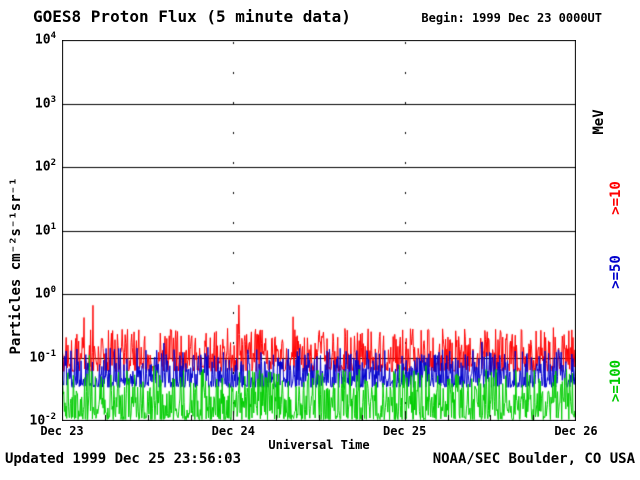 The width and height of the screenshot is (640, 480). What do you see at coordinates (45, 229) in the screenshot?
I see `y-tick-label: 10¹` at bounding box center [45, 229].